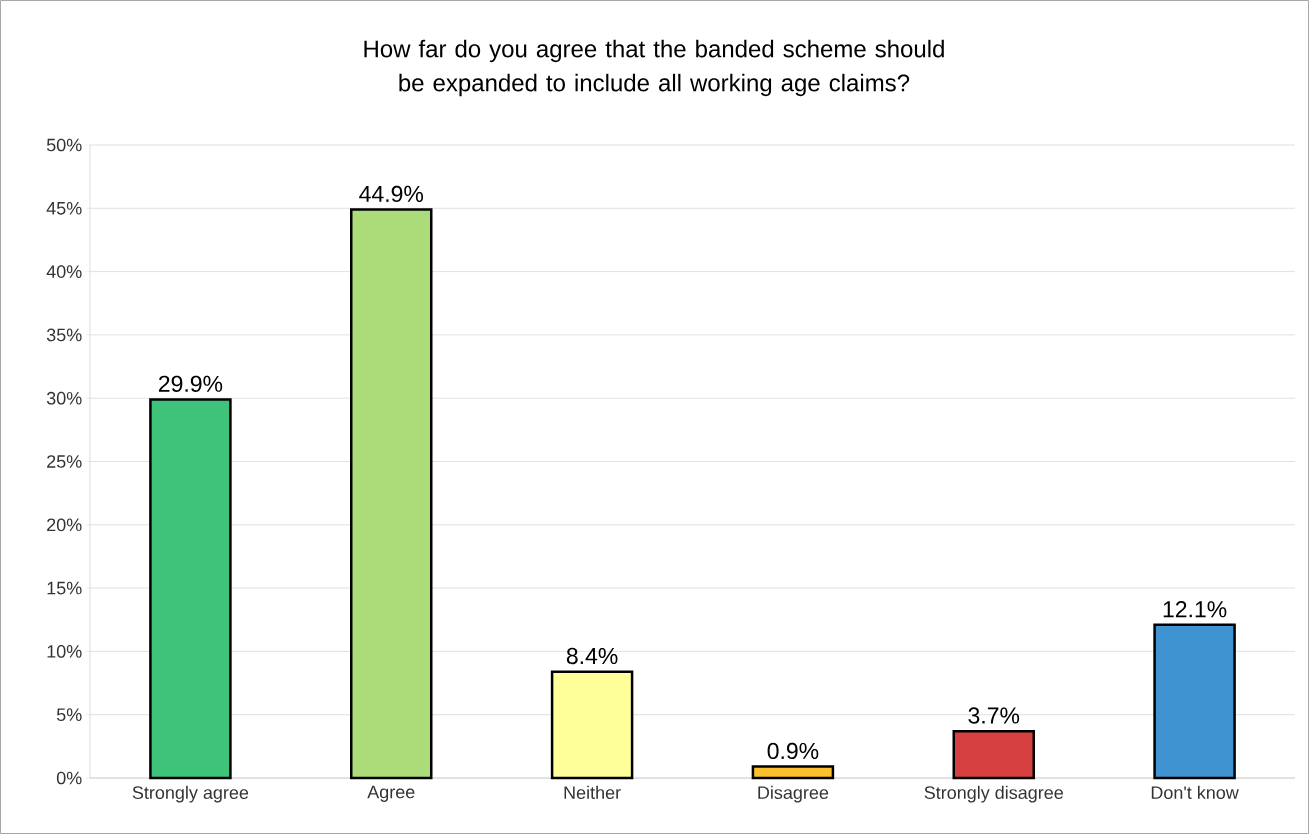 Image resolution: width=1309 pixels, height=834 pixels. What do you see at coordinates (190, 794) in the screenshot?
I see `x-tick-label: Strongly agree` at bounding box center [190, 794].